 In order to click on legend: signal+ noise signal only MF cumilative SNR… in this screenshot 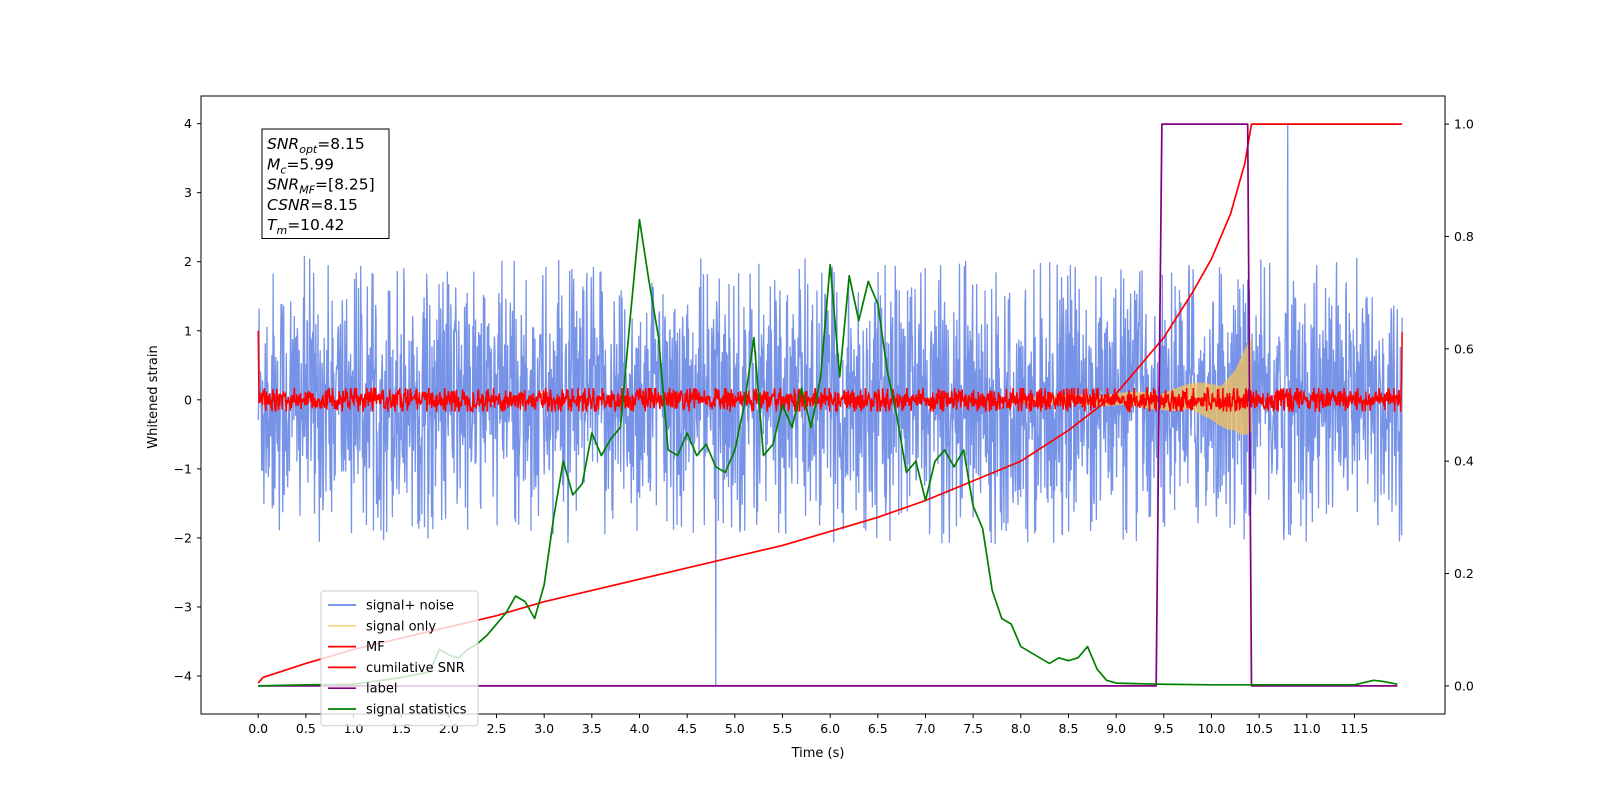, I will do `click(399, 658)`.